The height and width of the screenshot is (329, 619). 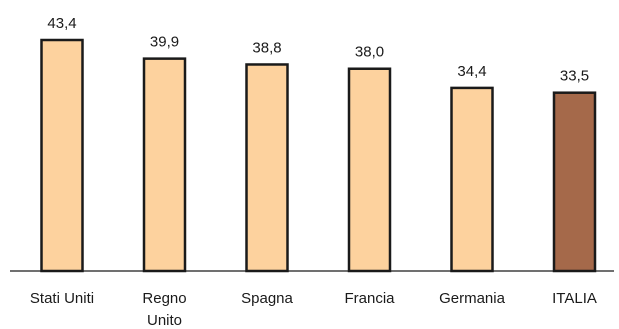 What do you see at coordinates (266, 47) in the screenshot?
I see `value-label-spagna: 38,8` at bounding box center [266, 47].